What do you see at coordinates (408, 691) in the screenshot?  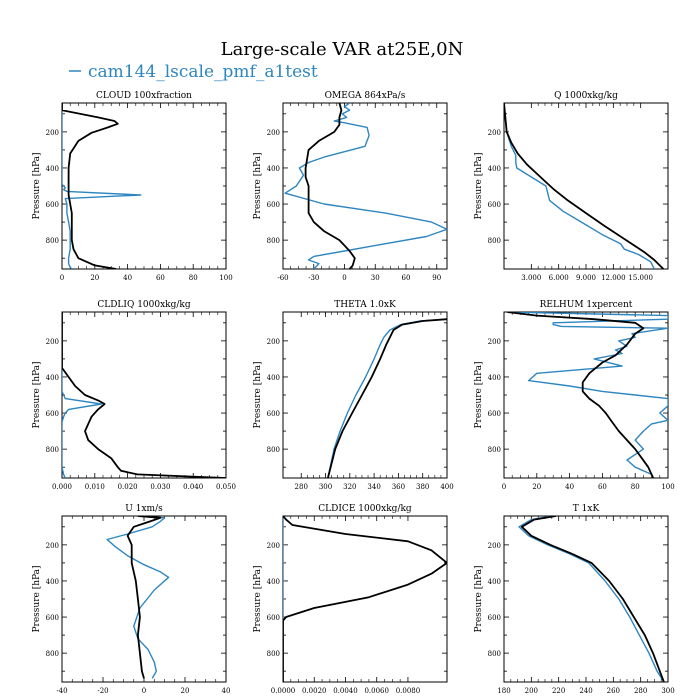 I see `x-tick-label: 0.0080` at bounding box center [408, 691].